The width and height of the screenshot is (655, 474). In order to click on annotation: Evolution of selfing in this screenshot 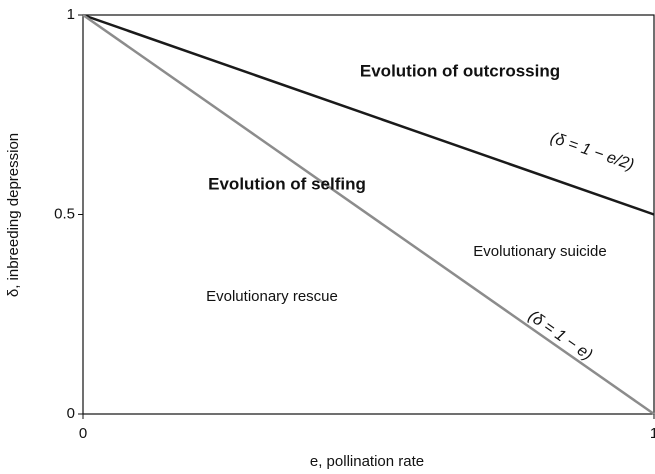, I will do `click(287, 183)`.